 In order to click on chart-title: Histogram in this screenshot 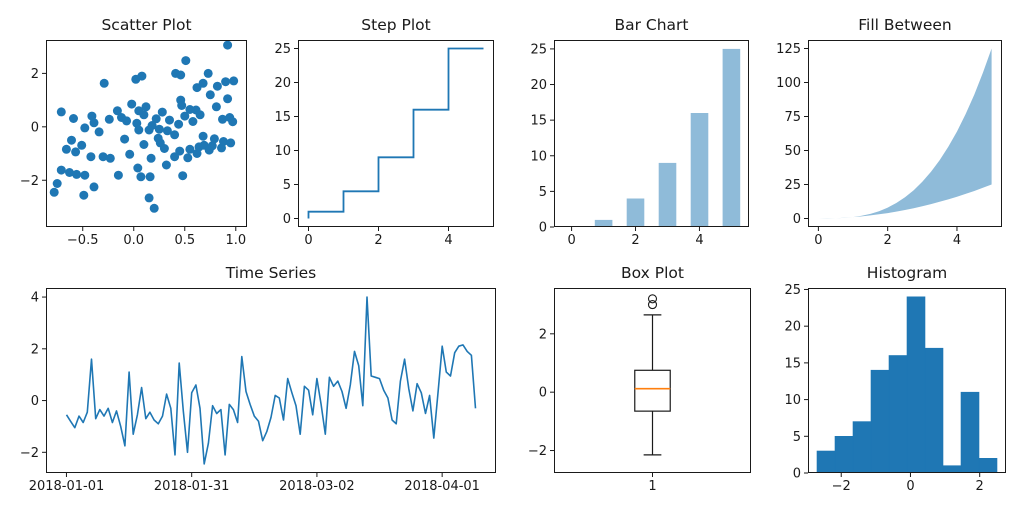, I will do `click(907, 273)`.